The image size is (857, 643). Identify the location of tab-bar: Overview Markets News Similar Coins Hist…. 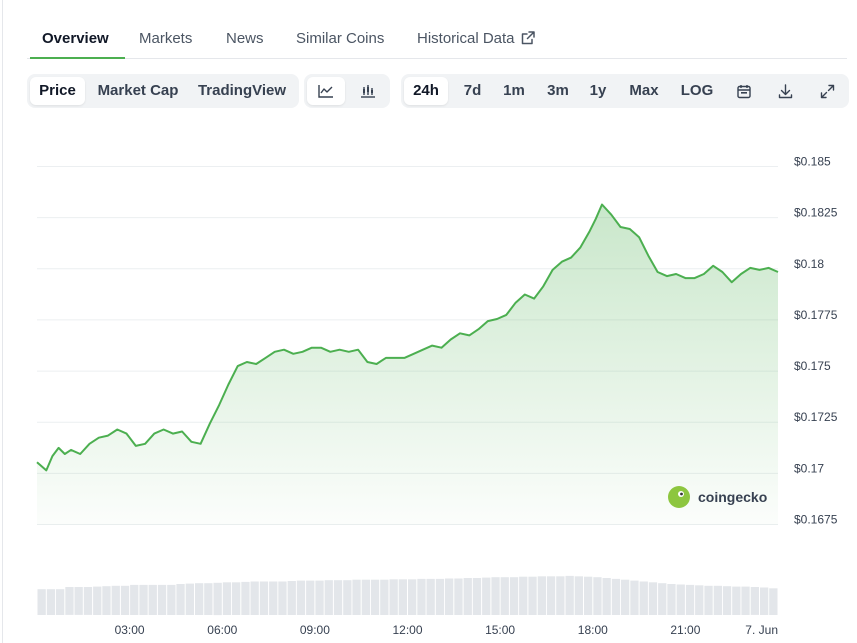
(437, 39).